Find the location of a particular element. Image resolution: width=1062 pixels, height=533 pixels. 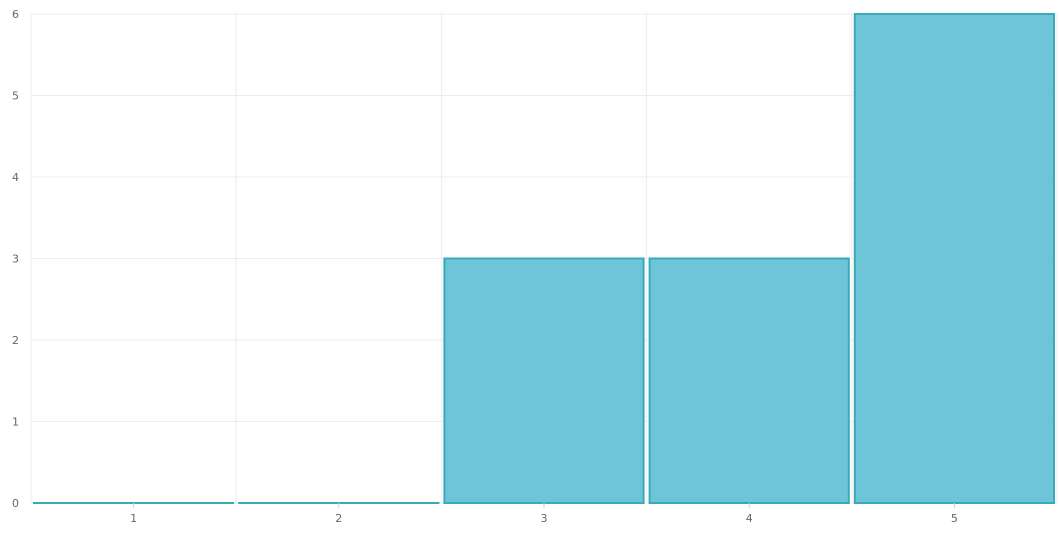

y-tick-label: 5 is located at coordinates (15, 96).